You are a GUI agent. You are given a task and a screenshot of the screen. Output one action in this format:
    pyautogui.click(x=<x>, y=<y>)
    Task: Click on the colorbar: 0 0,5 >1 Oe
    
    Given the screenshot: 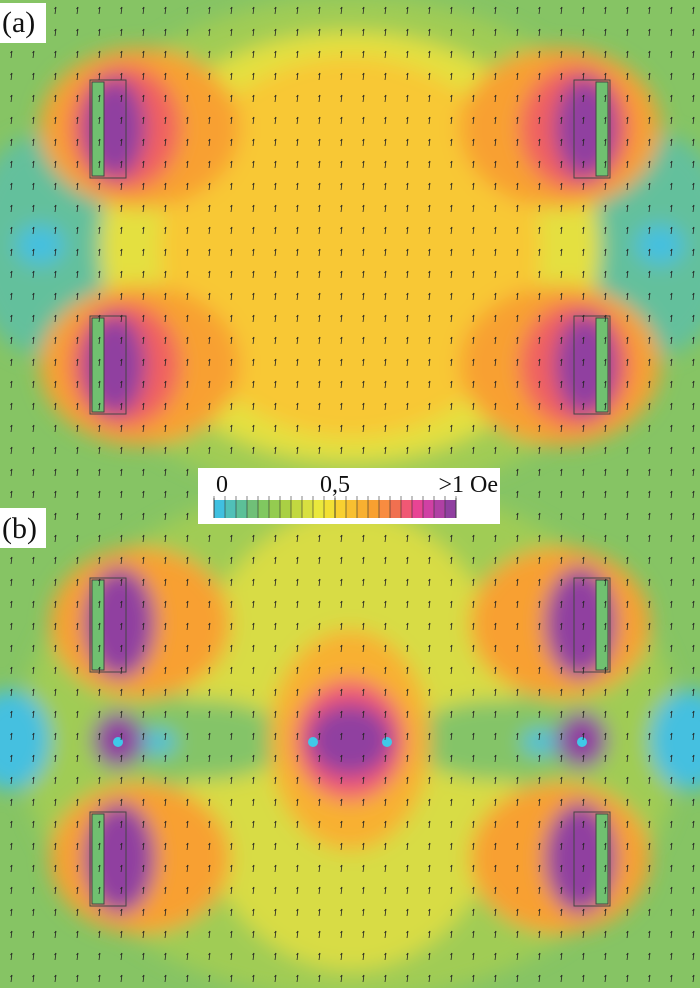 What is the action you would take?
    pyautogui.click(x=355, y=495)
    